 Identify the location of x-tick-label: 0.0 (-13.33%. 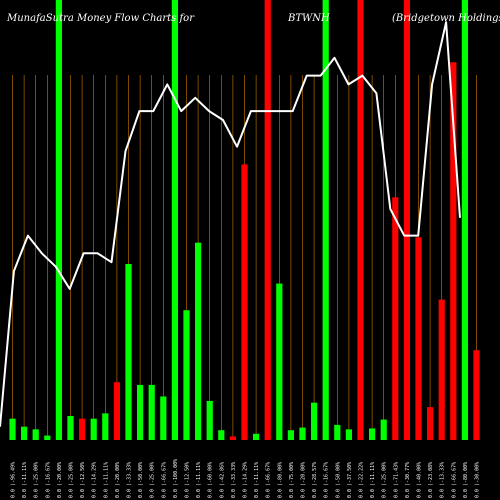
(443, 480).